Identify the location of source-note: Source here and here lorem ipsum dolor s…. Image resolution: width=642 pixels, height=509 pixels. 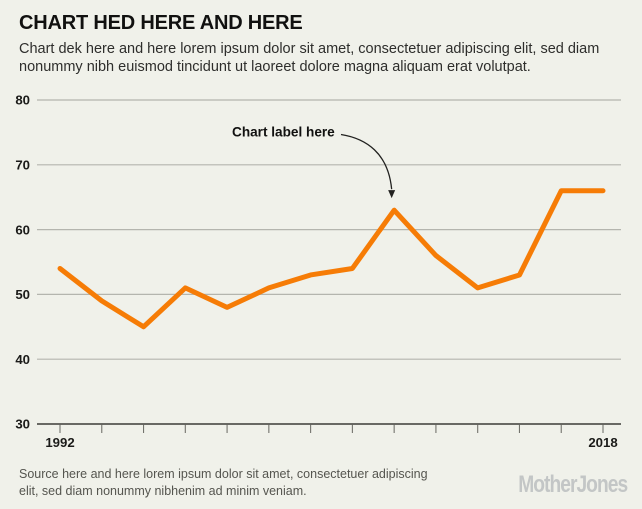
(223, 482).